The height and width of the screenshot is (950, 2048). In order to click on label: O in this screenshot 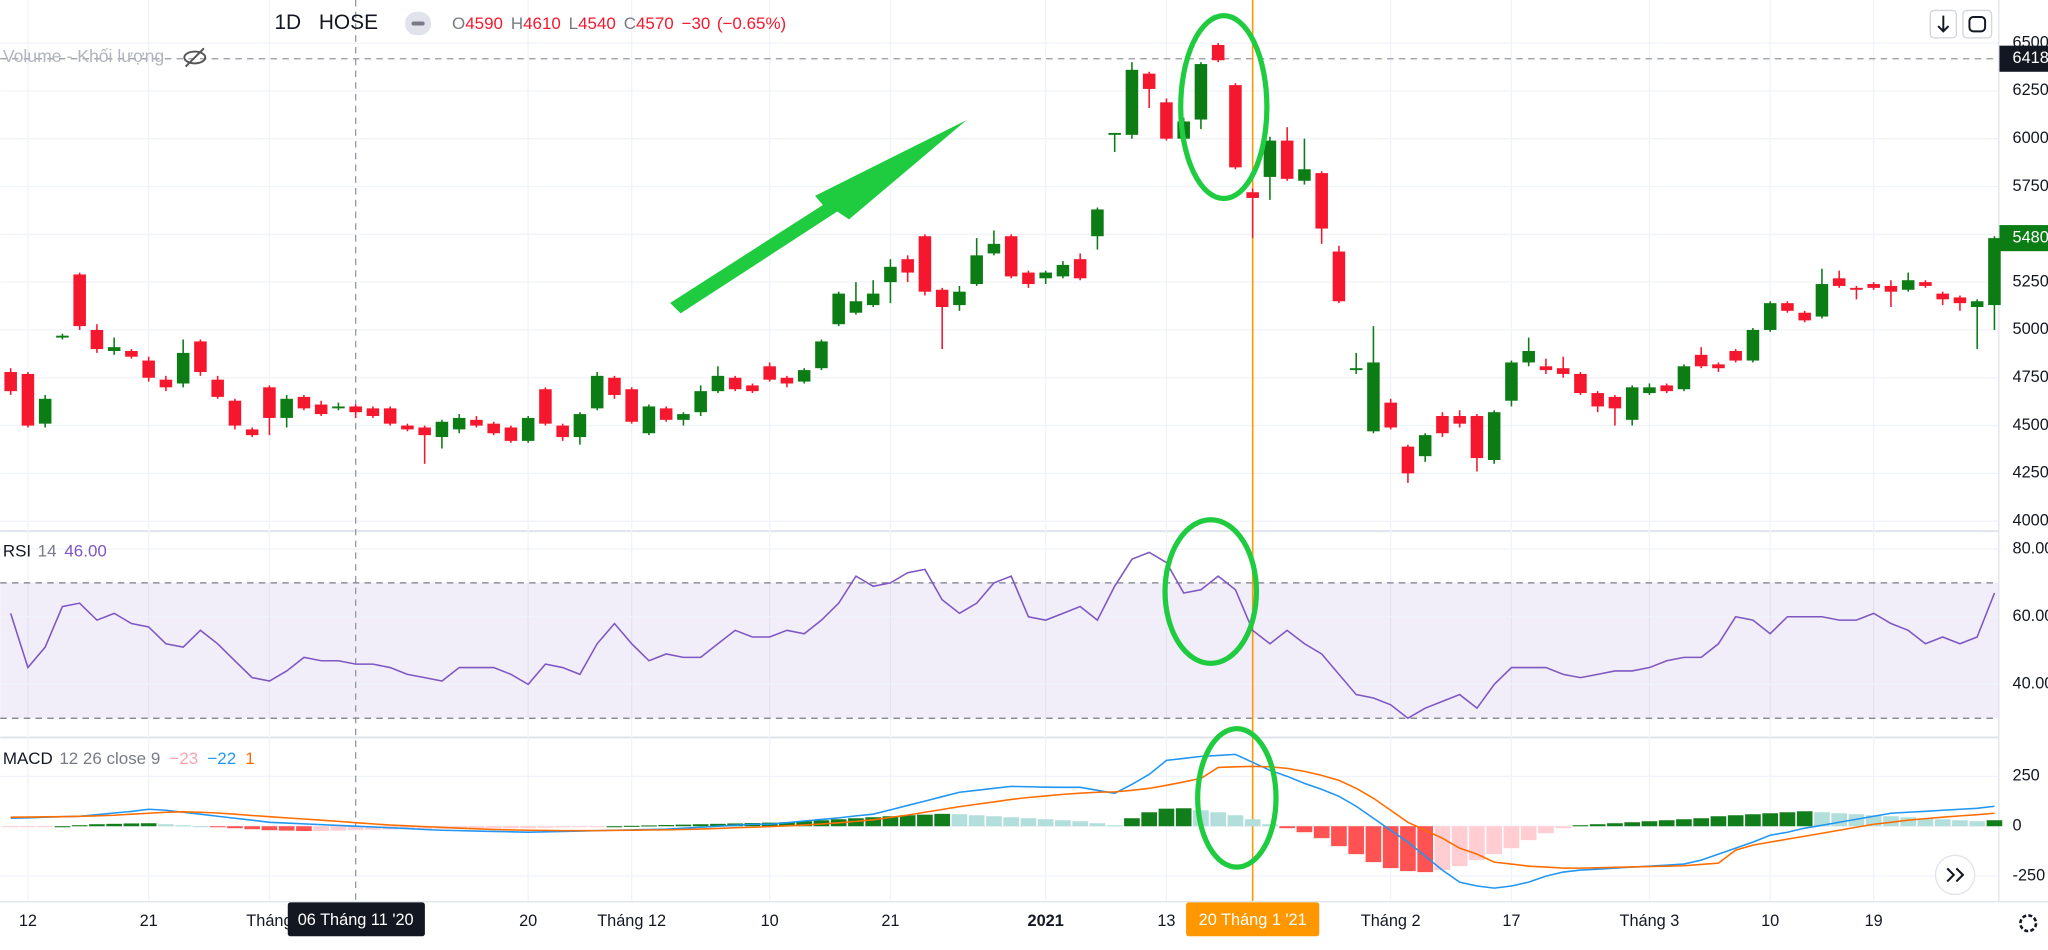, I will do `click(458, 23)`.